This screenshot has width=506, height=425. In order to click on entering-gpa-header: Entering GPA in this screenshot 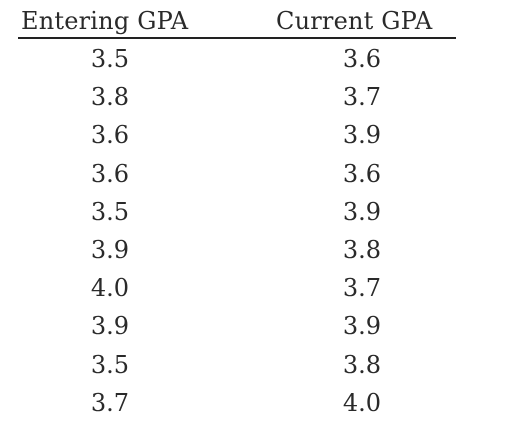, I will do `click(105, 21)`.